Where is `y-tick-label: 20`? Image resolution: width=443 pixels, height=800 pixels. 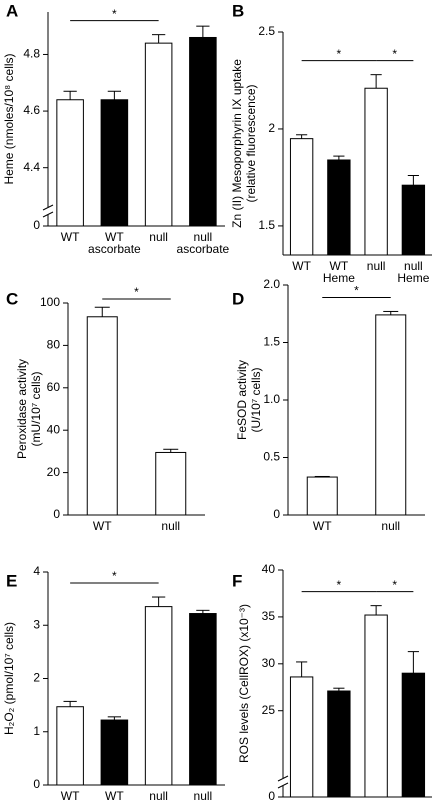 y-tick-label: 20 is located at coordinates (54, 472).